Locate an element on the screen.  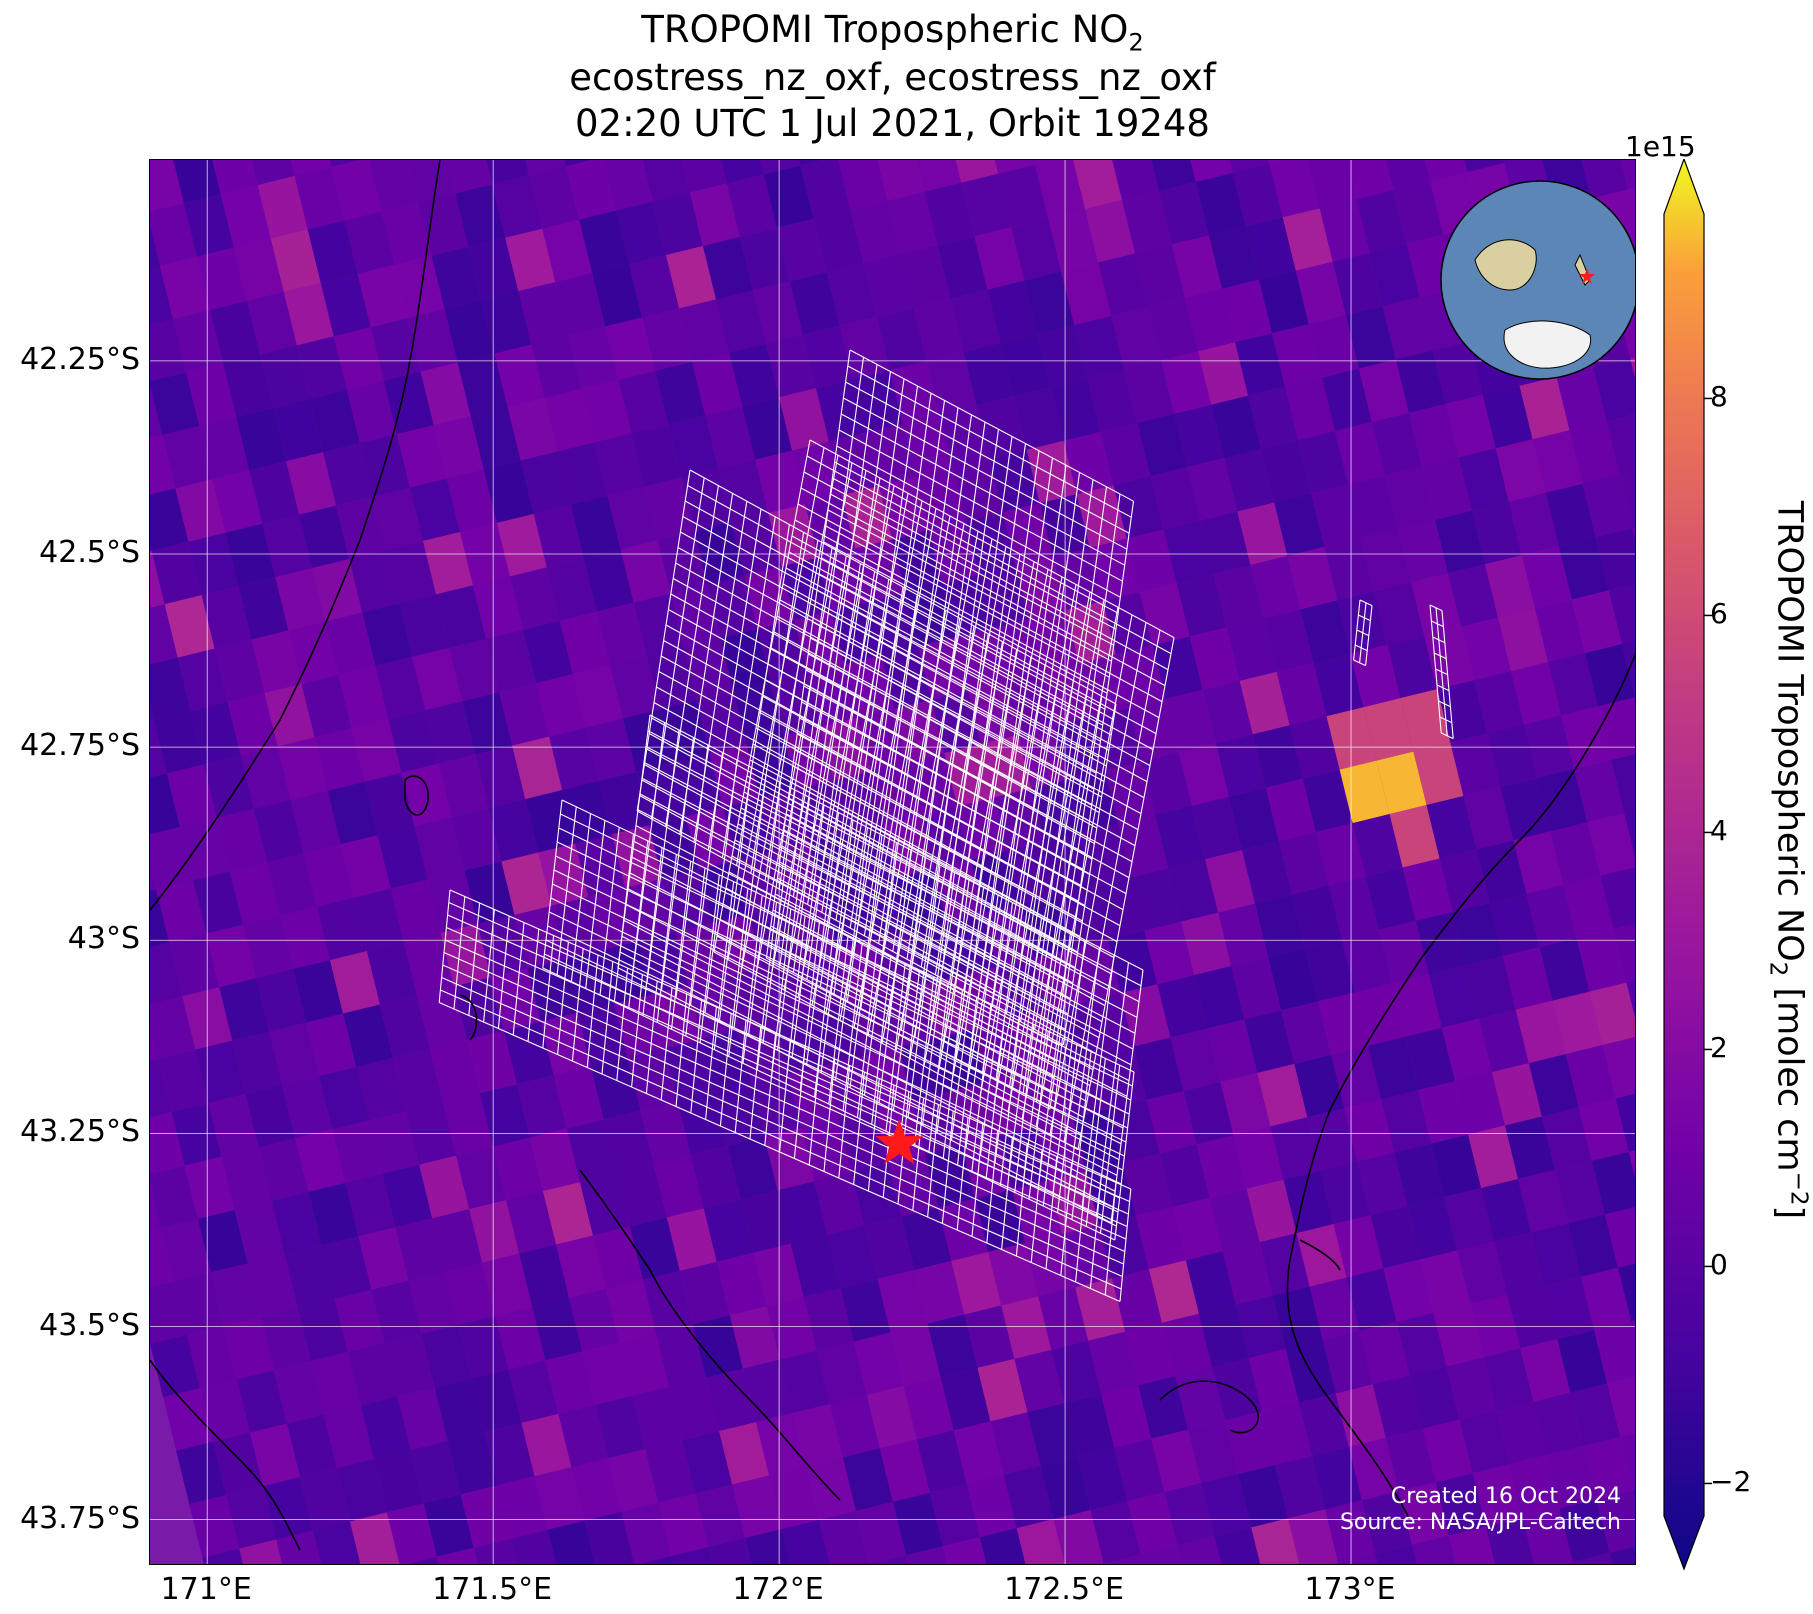
lat-tick-label: 43.25°S is located at coordinates (80, 1132).